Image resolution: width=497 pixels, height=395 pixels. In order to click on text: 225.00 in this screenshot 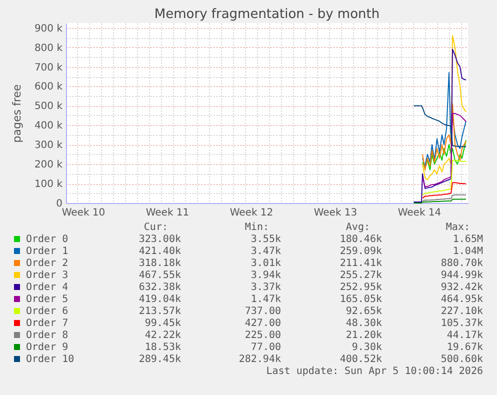, I will do `click(262, 335)`.